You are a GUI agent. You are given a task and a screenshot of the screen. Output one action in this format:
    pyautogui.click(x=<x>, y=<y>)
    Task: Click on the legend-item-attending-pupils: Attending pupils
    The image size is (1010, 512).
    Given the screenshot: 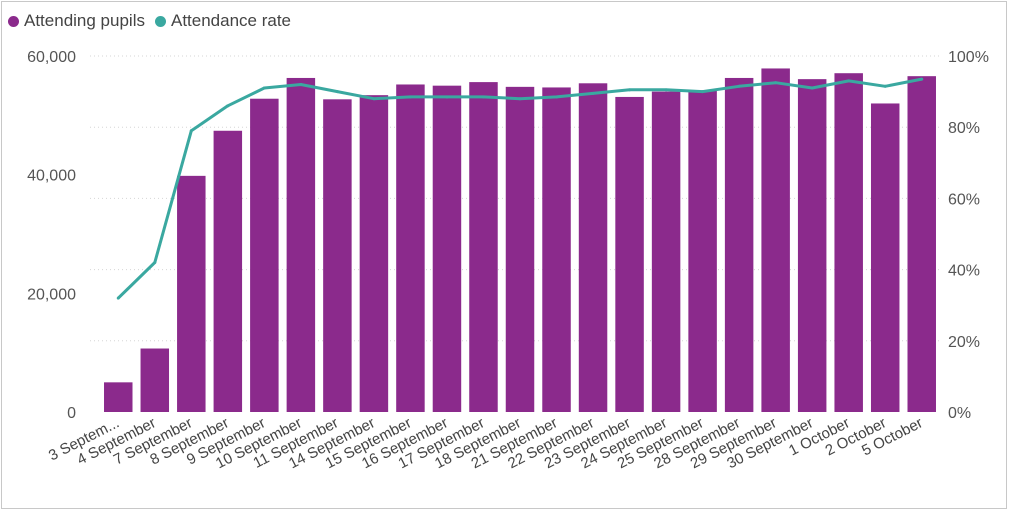 What is the action you would take?
    pyautogui.click(x=76, y=21)
    